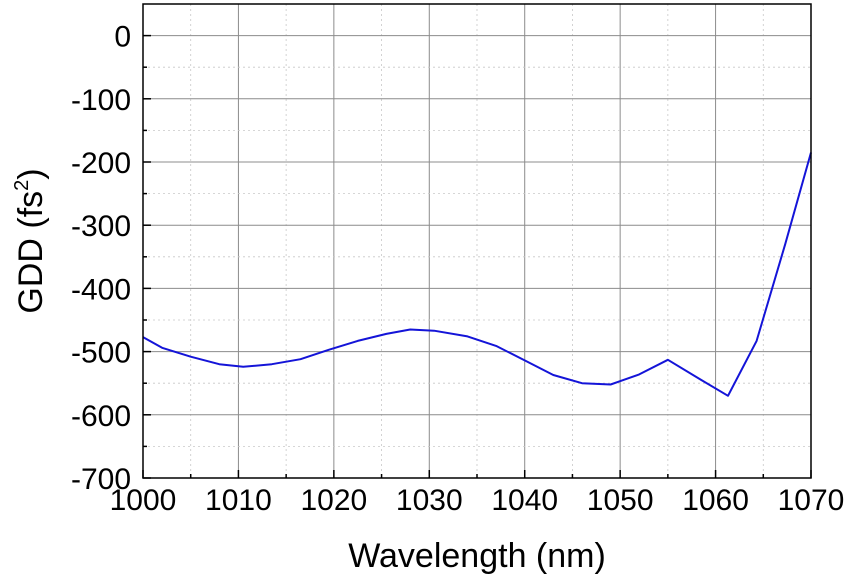 The image size is (864, 579). I want to click on x-axis-label: Wavelength (nm), so click(477, 556).